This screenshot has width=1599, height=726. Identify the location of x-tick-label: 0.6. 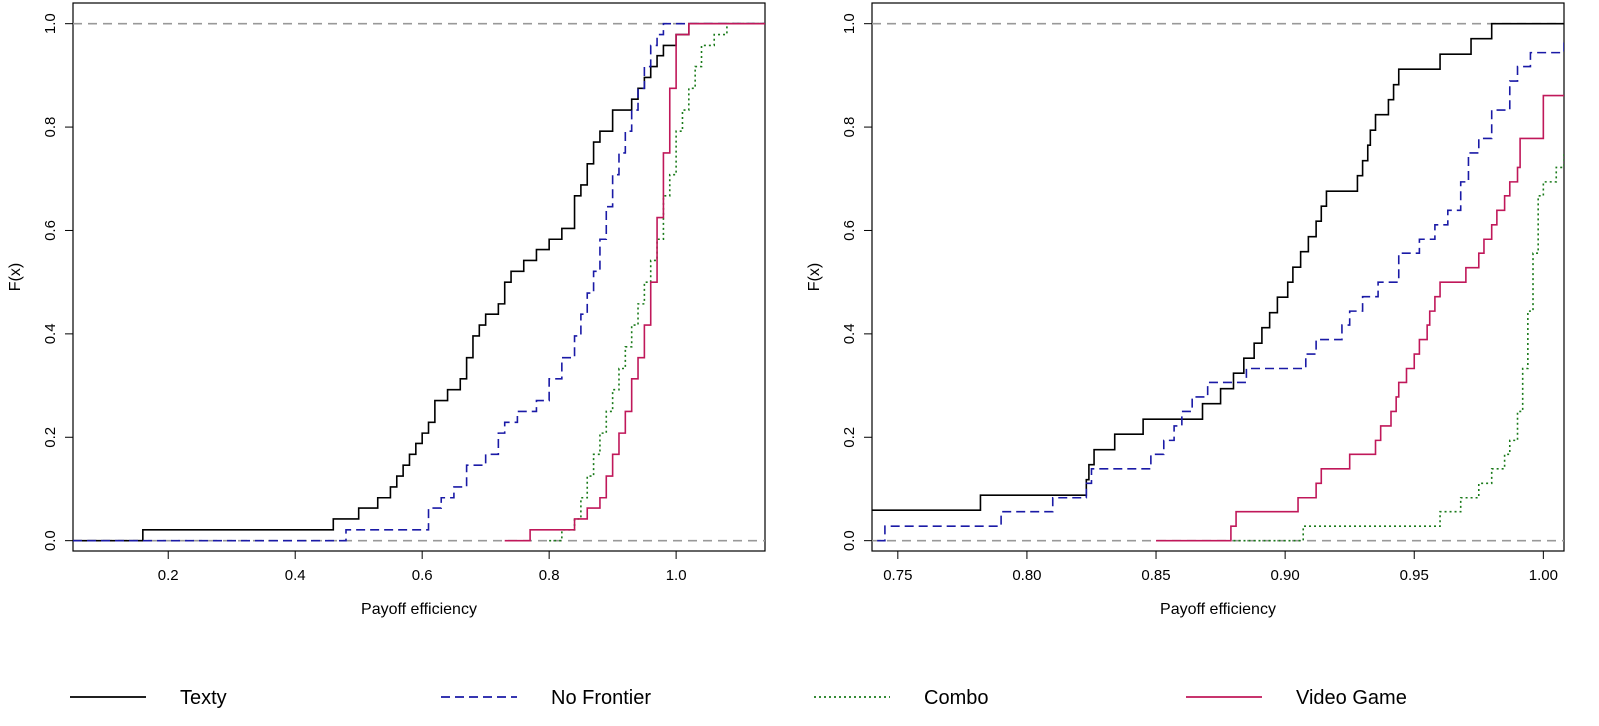
(422, 575).